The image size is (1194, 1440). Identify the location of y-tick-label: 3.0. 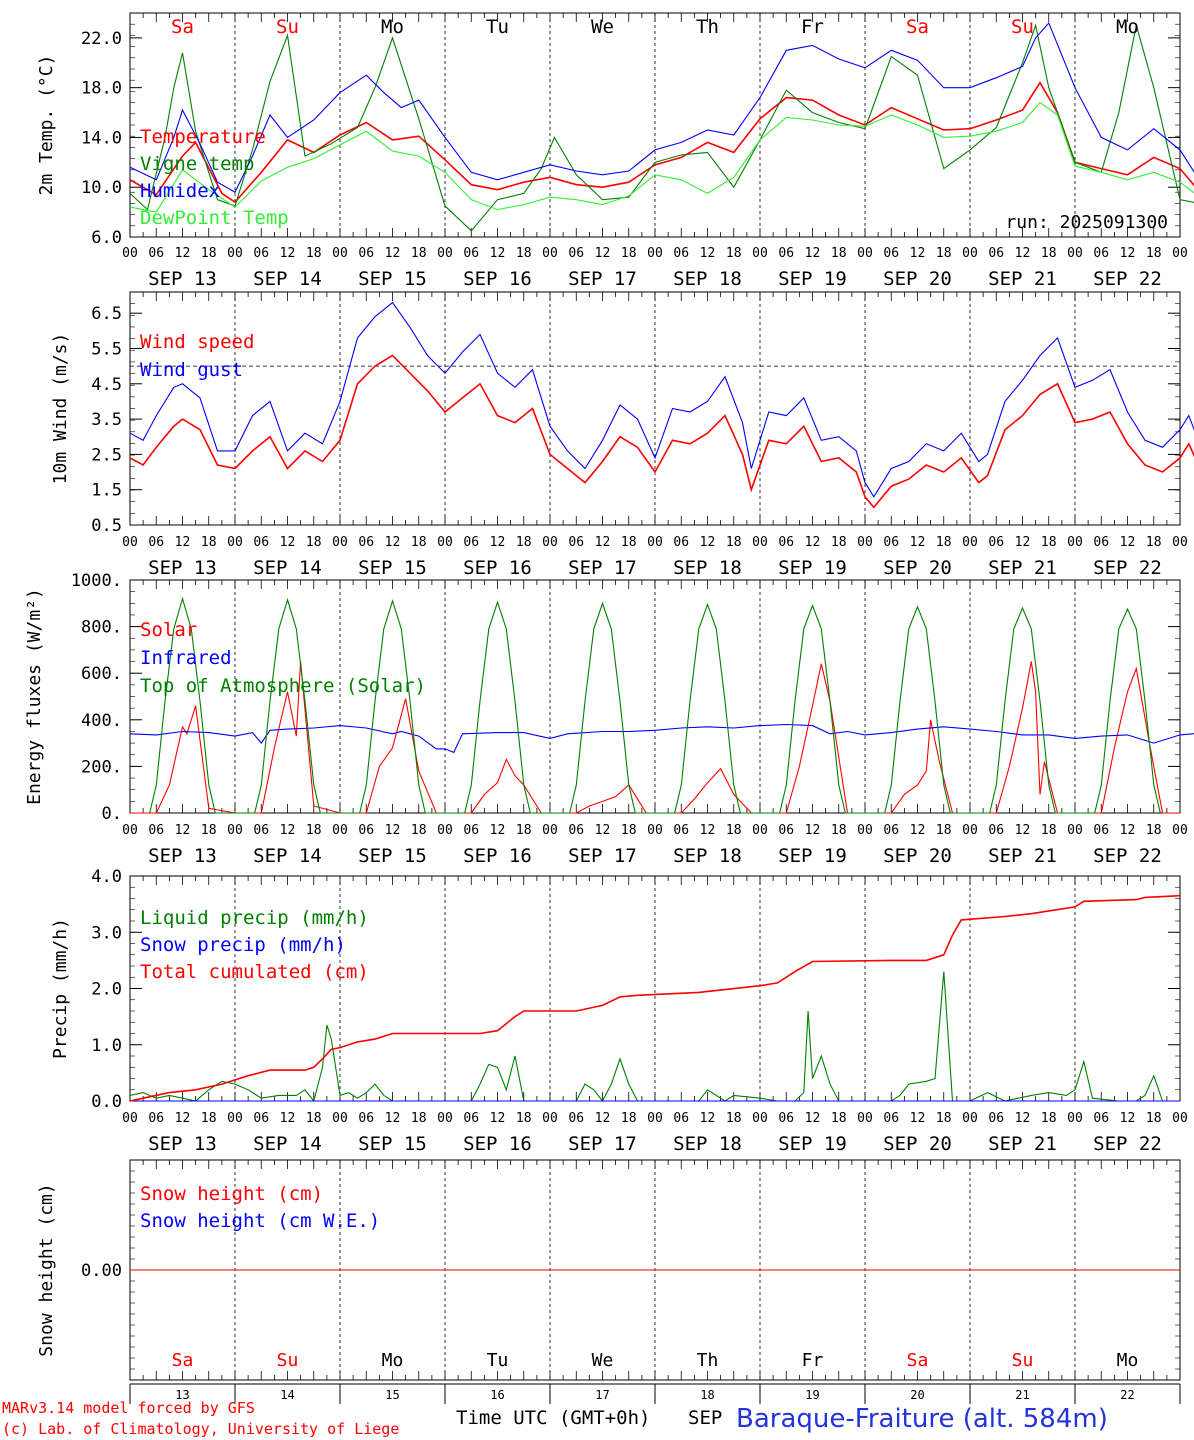
(106, 933).